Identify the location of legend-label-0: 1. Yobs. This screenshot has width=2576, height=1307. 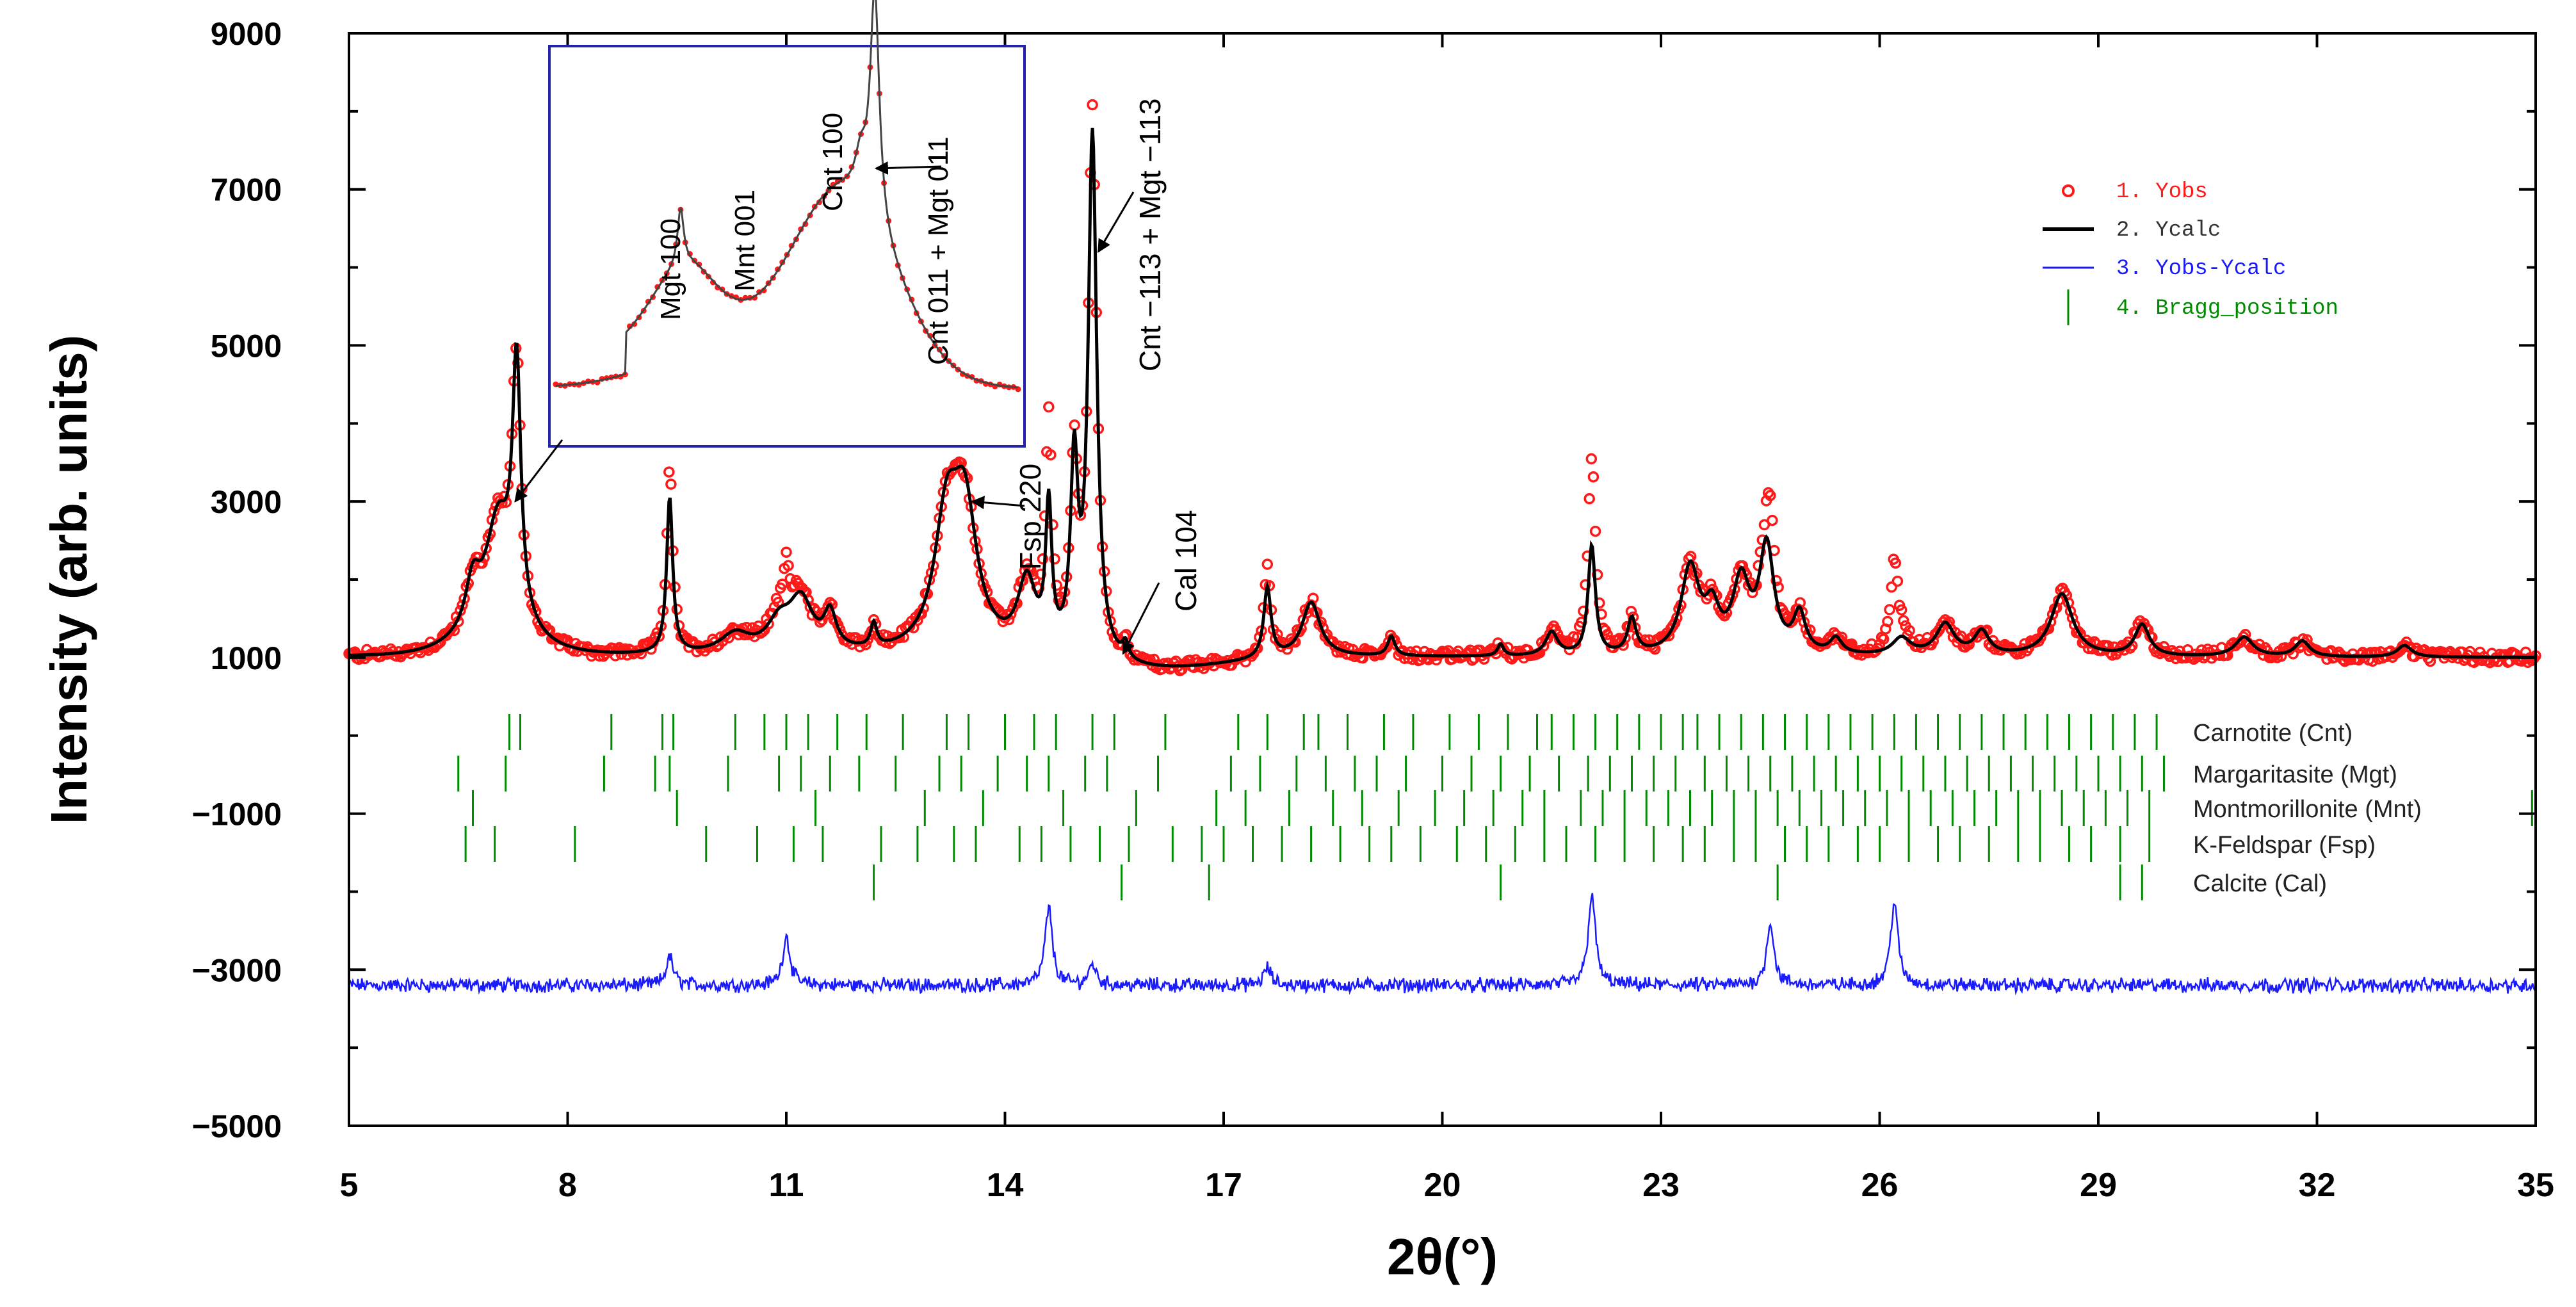
(2162, 192).